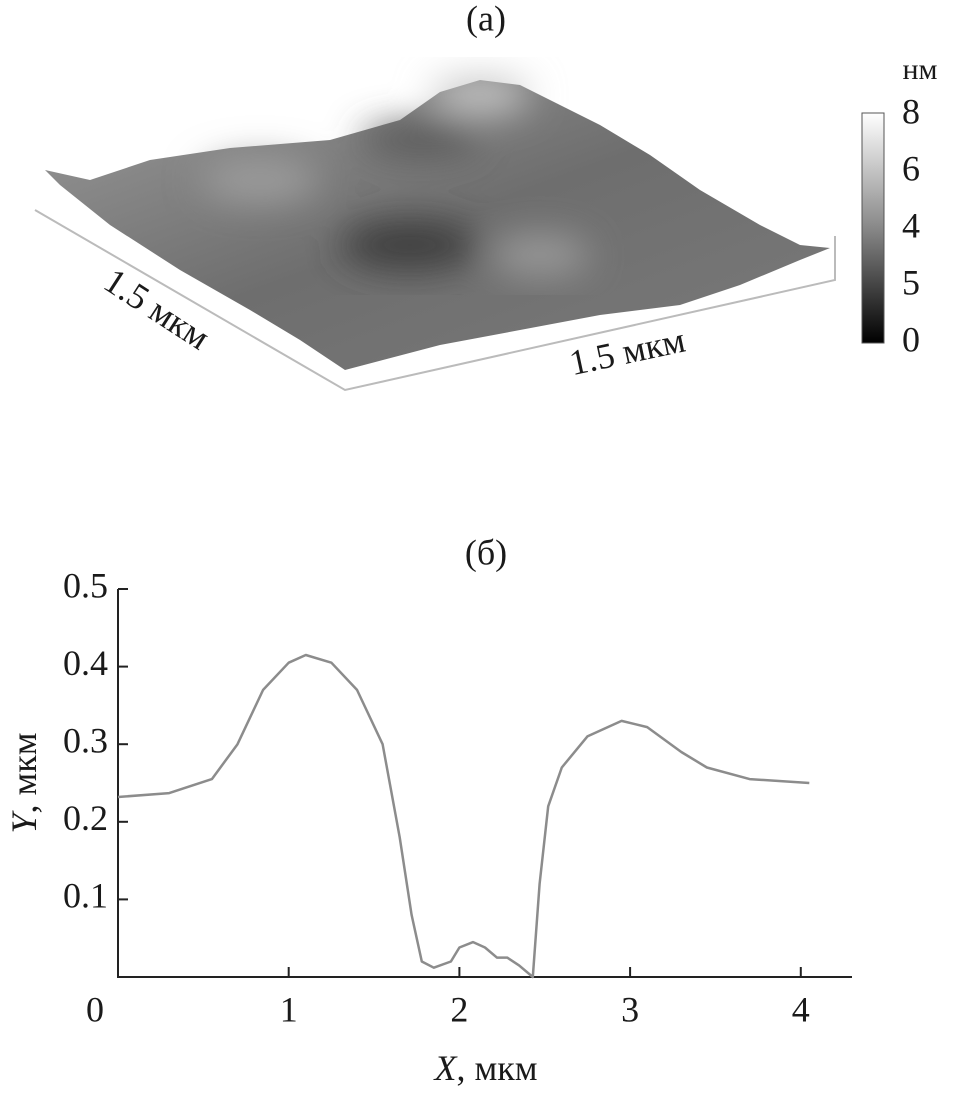 This screenshot has height=1096, width=954. Describe the element at coordinates (435, 300) in the screenshot. I see `surface-box` at that location.